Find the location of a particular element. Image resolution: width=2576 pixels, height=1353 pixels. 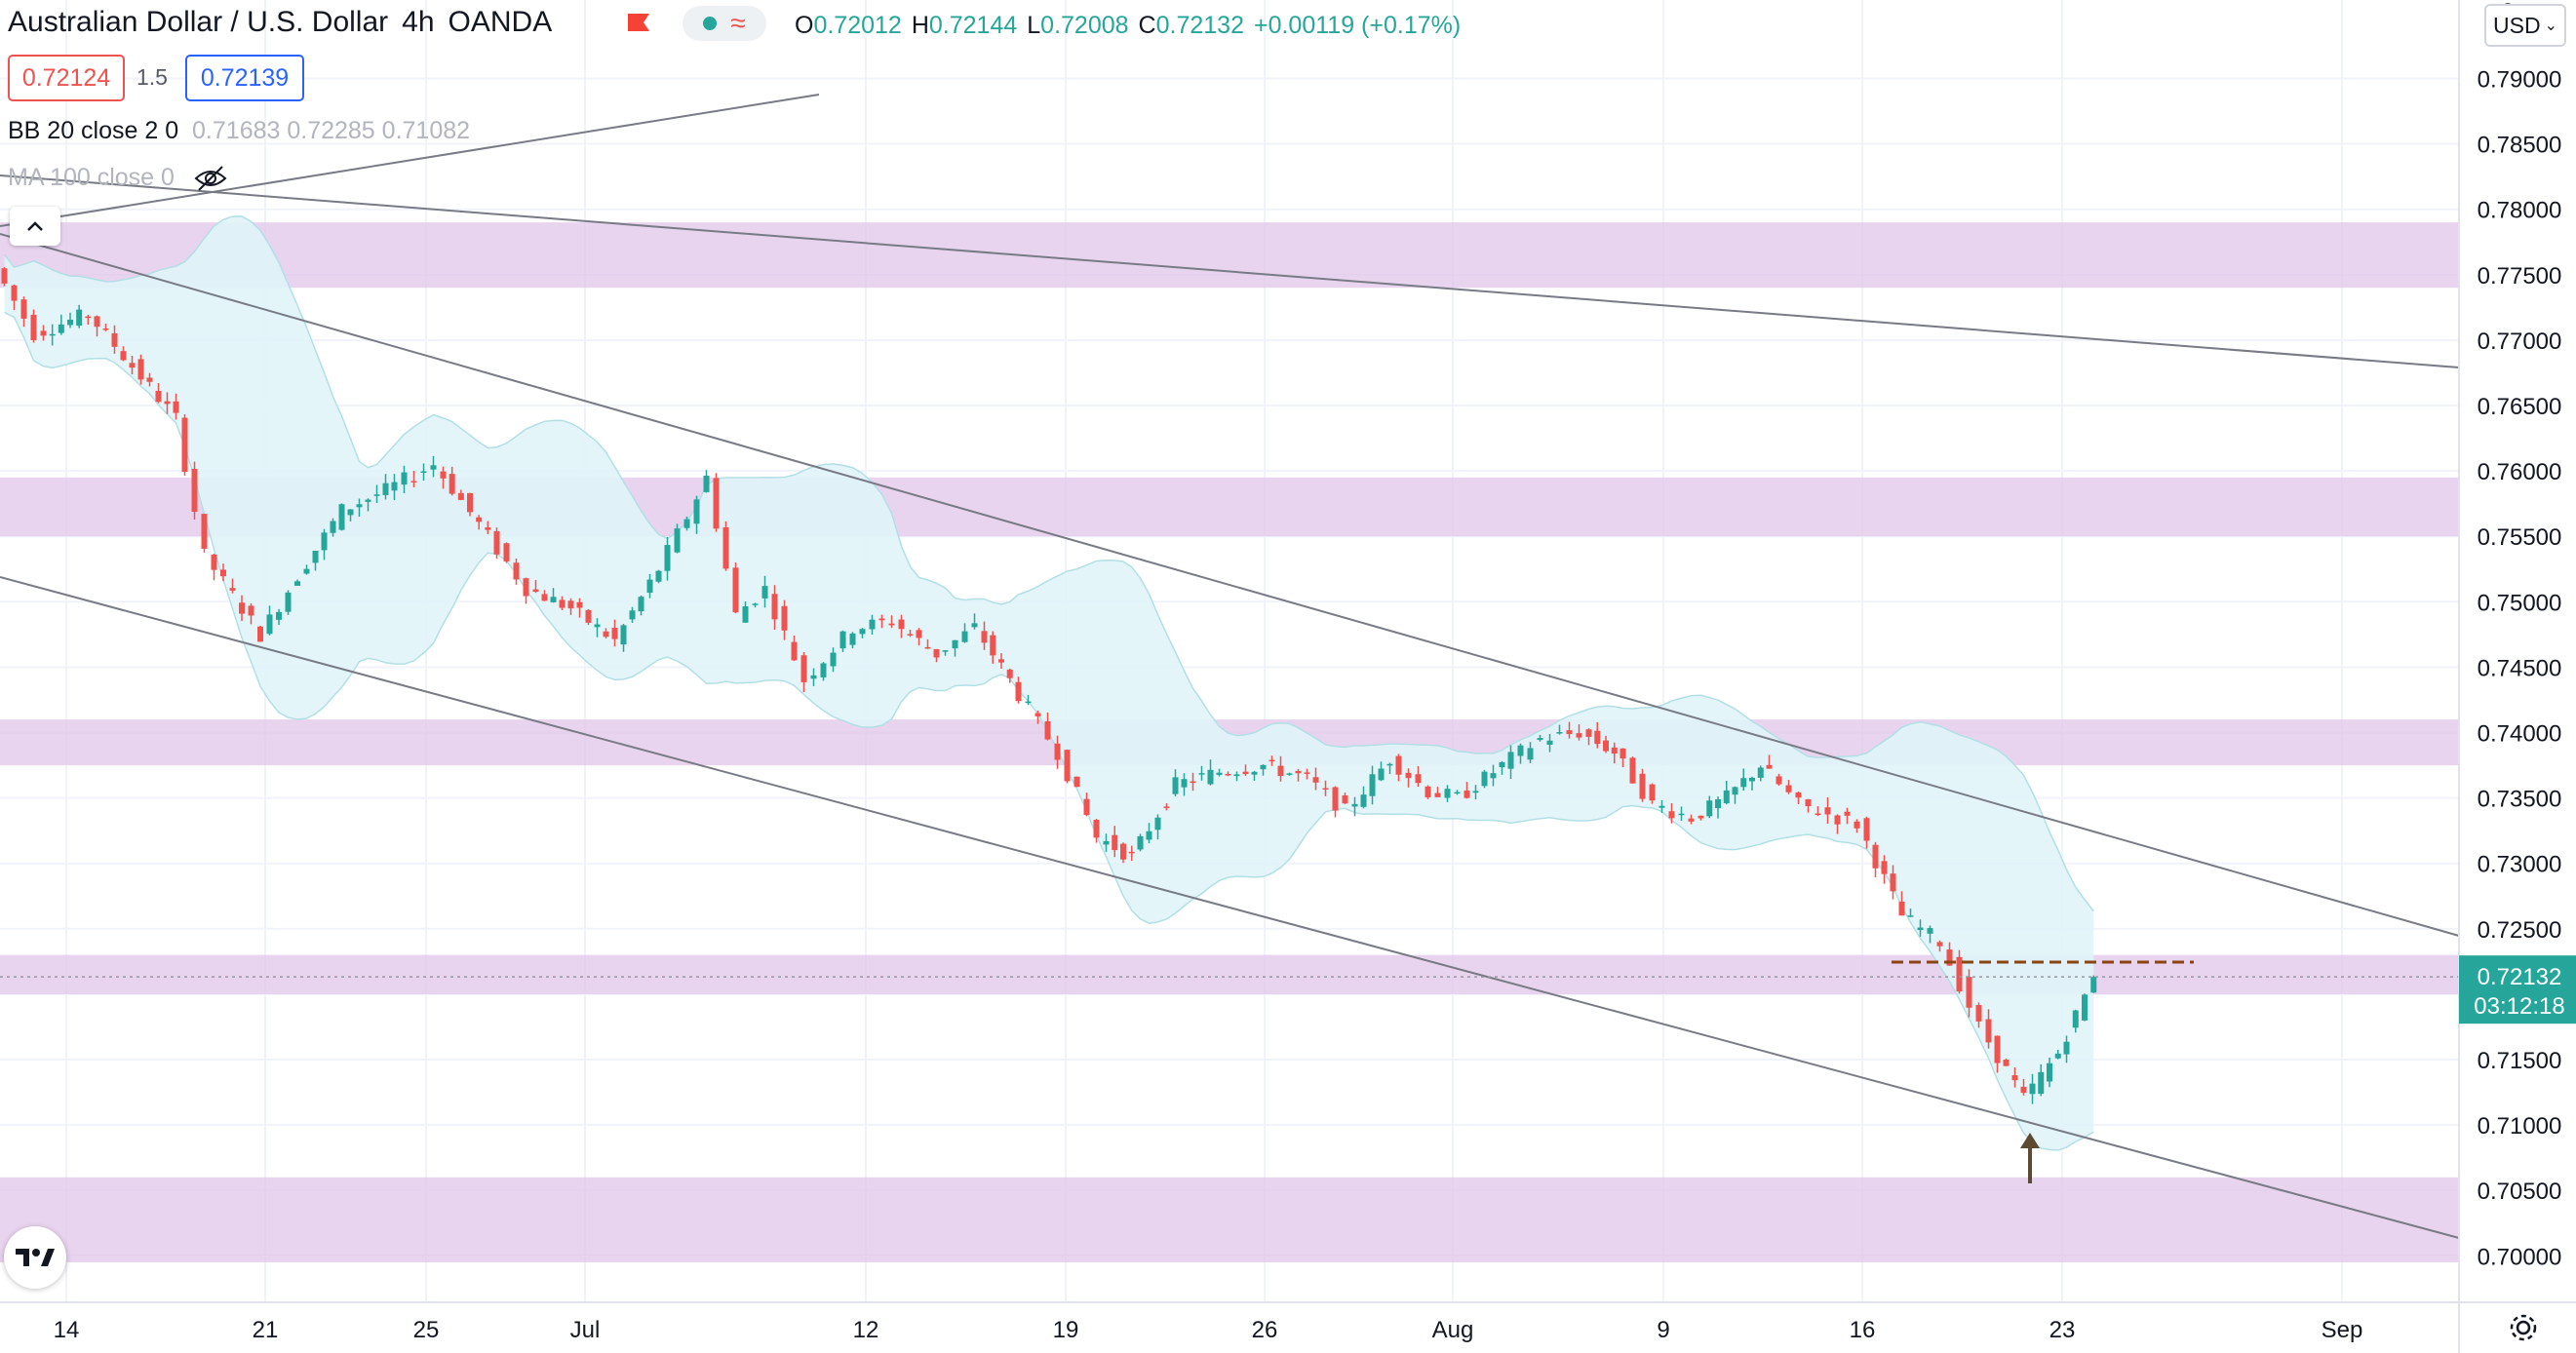

price-tick-label: 0.75000 is located at coordinates (2520, 603).